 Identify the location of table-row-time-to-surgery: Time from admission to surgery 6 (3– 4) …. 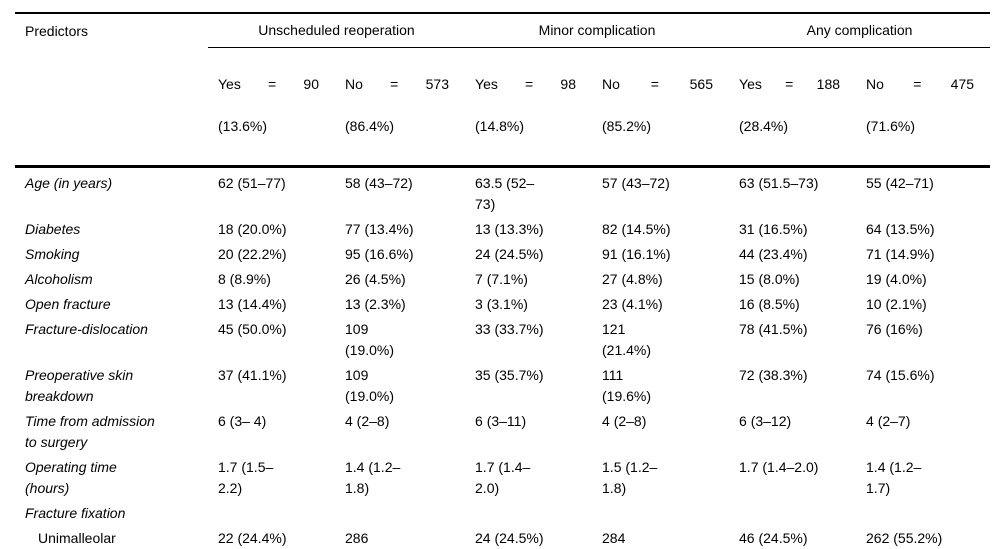
(502, 432).